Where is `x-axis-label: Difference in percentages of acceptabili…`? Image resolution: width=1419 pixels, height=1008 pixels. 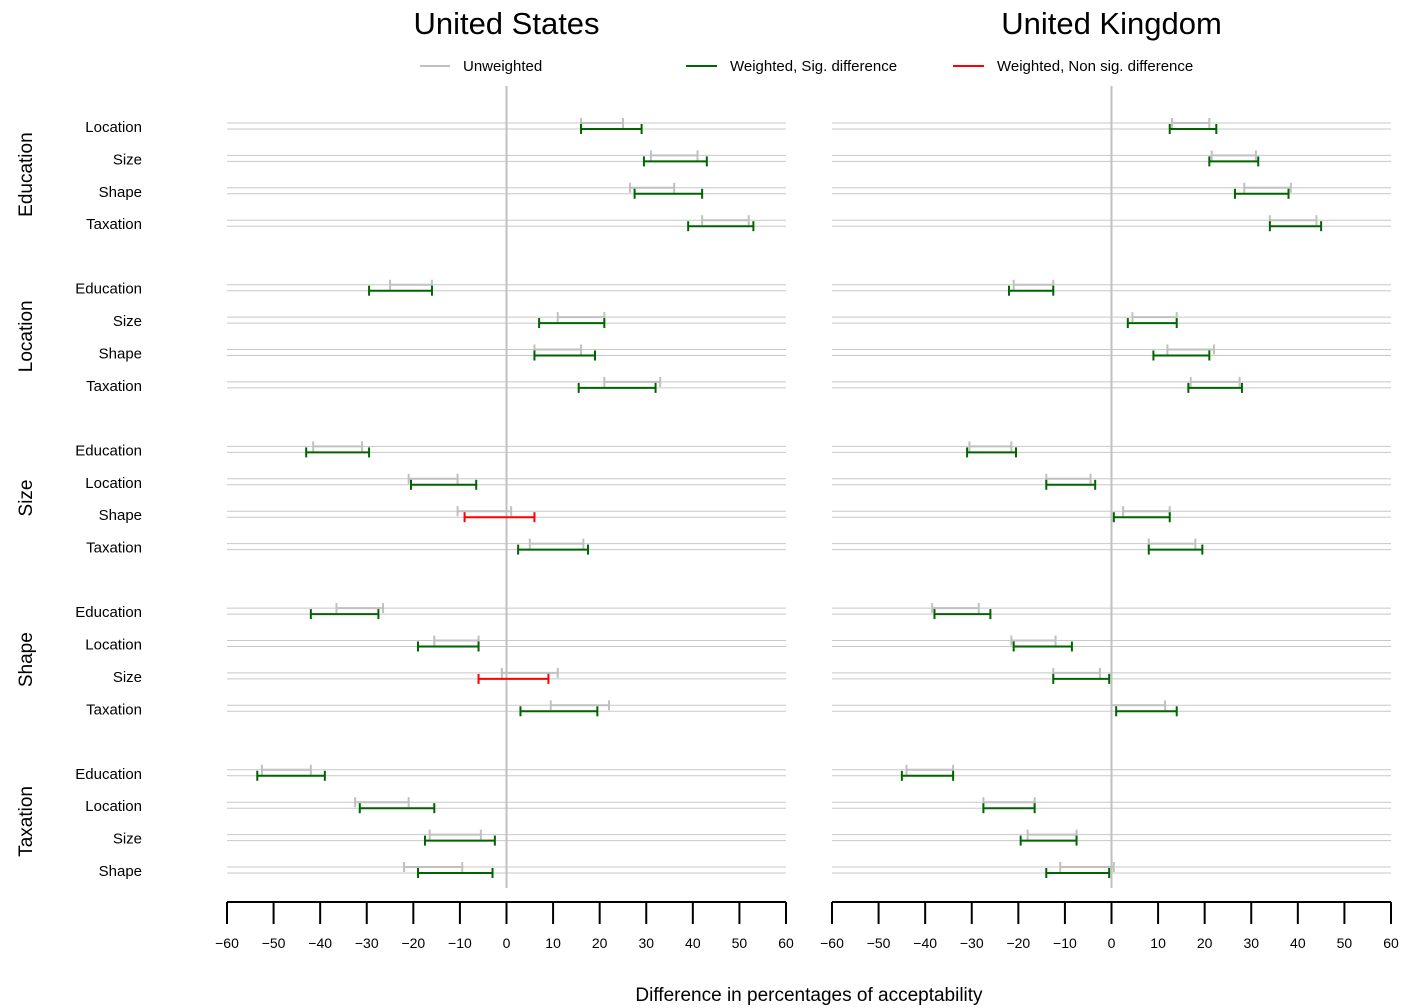
x-axis-label: Difference in percentages of acceptabili… is located at coordinates (809, 995).